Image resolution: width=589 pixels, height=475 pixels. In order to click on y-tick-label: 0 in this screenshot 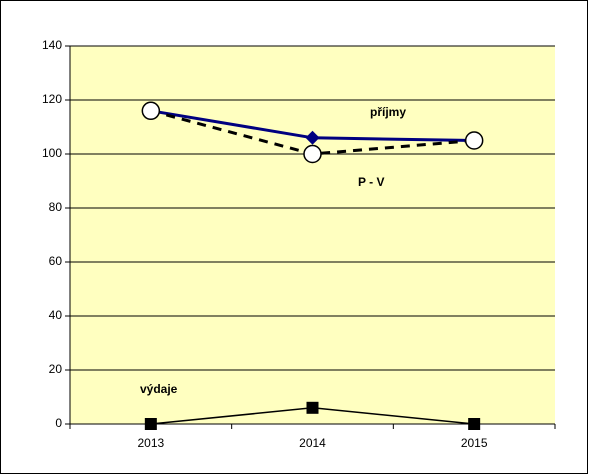, I will do `click(58, 423)`.